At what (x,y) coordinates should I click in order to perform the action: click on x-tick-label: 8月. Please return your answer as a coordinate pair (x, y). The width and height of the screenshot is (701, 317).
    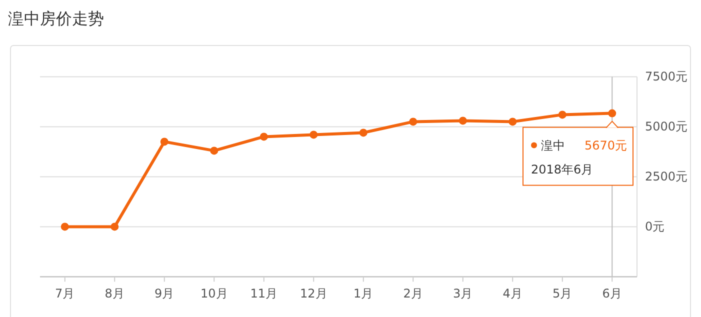
    Looking at the image, I should click on (114, 293).